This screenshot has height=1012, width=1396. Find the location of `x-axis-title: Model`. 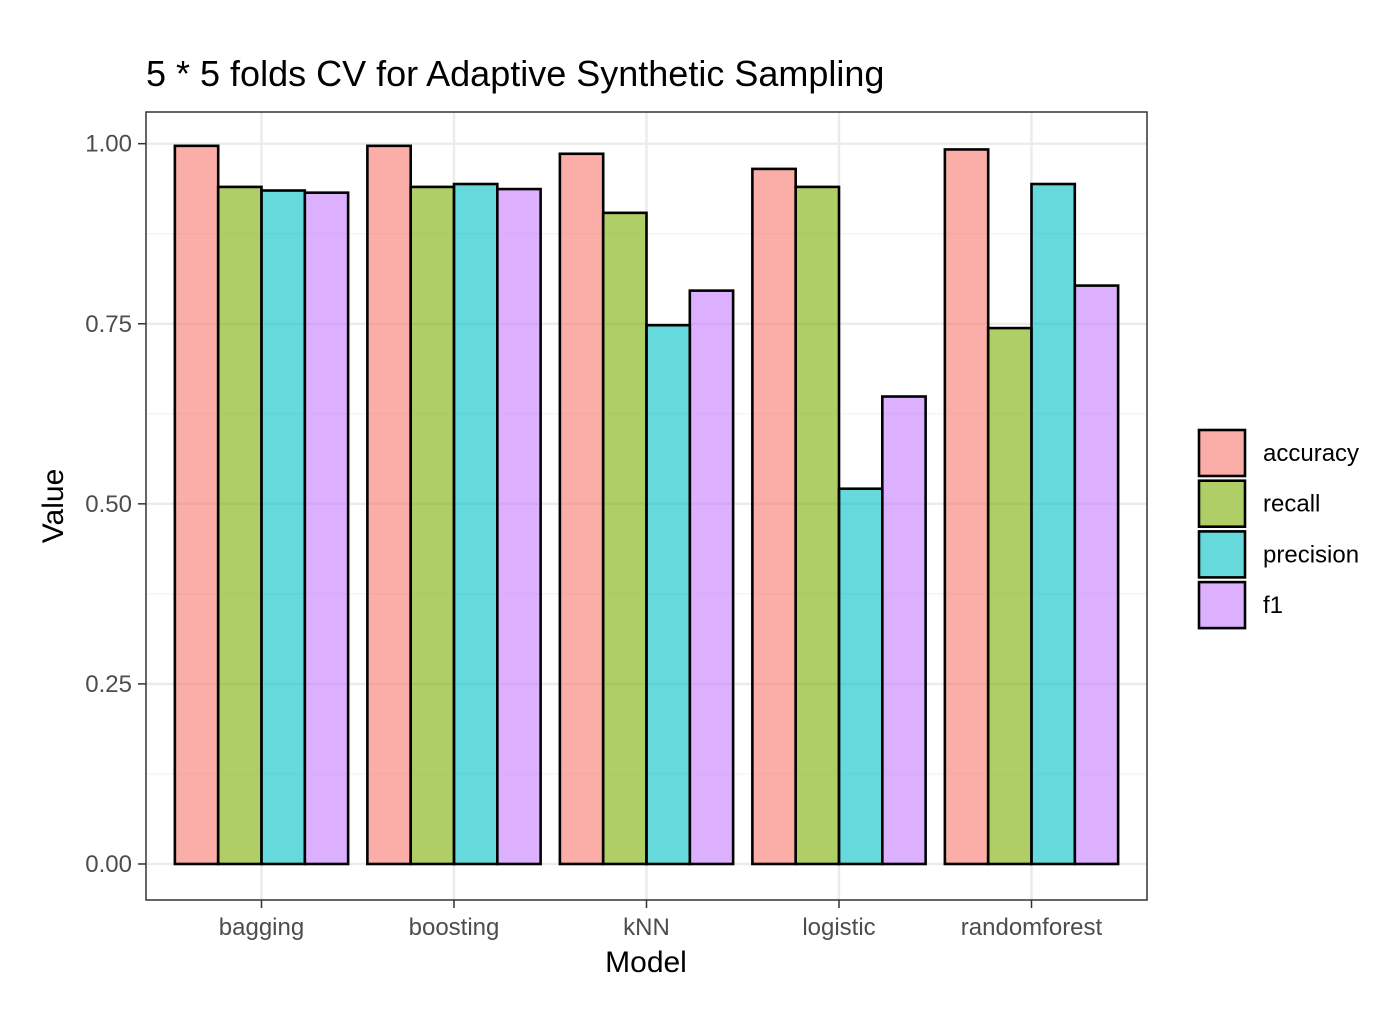

x-axis-title: Model is located at coordinates (646, 962).